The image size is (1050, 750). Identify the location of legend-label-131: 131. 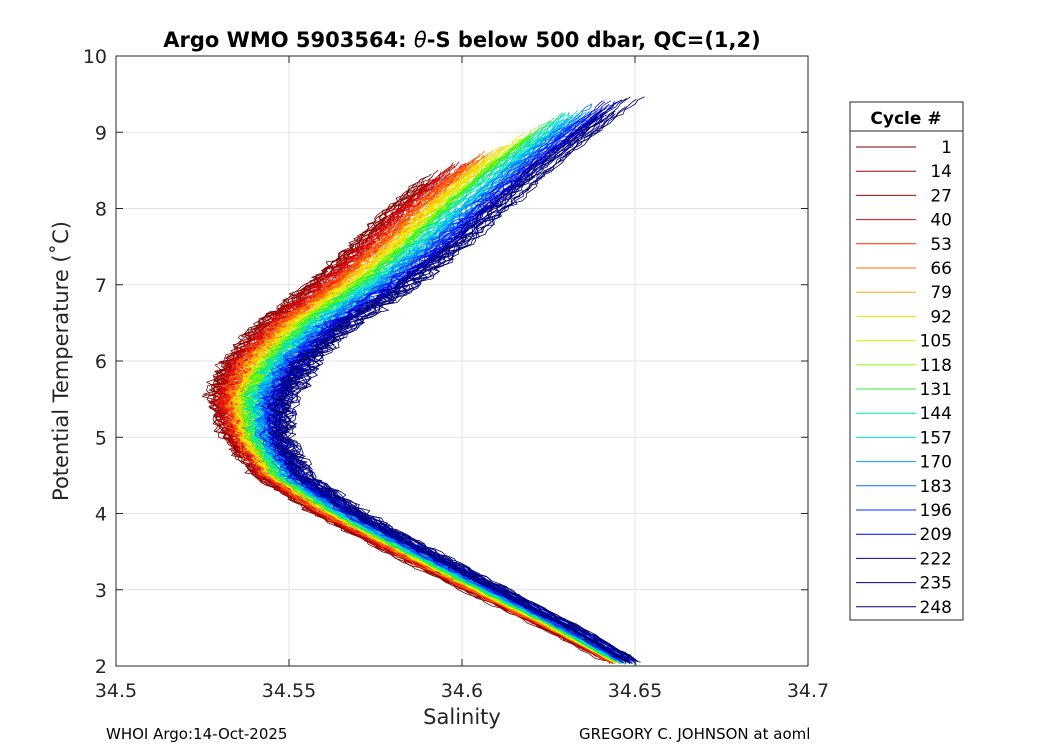
(936, 390).